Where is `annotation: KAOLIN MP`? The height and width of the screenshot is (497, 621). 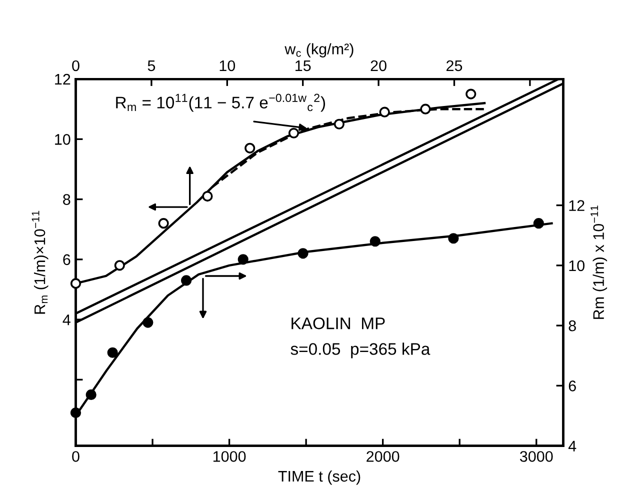 annotation: KAOLIN MP is located at coordinates (338, 323).